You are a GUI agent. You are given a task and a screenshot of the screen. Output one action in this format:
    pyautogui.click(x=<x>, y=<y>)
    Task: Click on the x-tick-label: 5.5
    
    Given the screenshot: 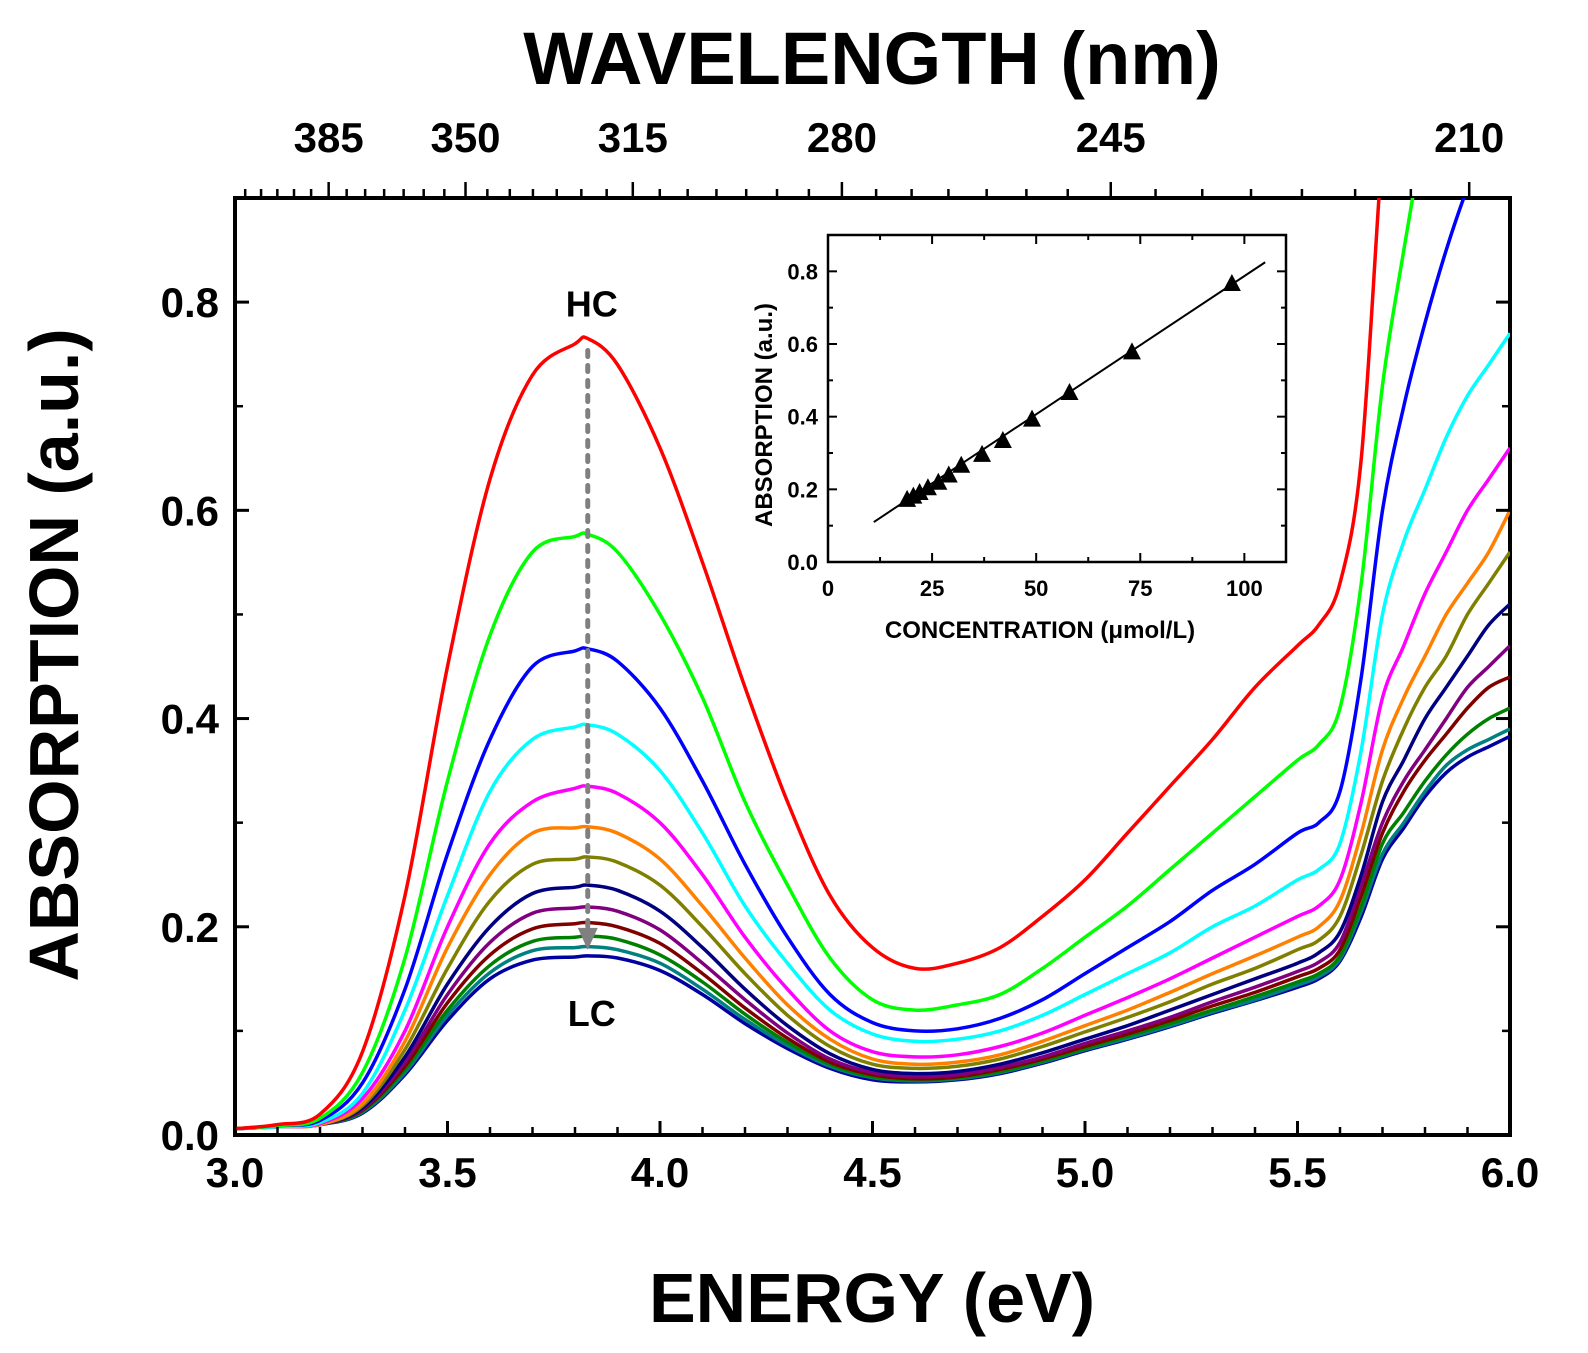 What is the action you would take?
    pyautogui.click(x=1297, y=1172)
    